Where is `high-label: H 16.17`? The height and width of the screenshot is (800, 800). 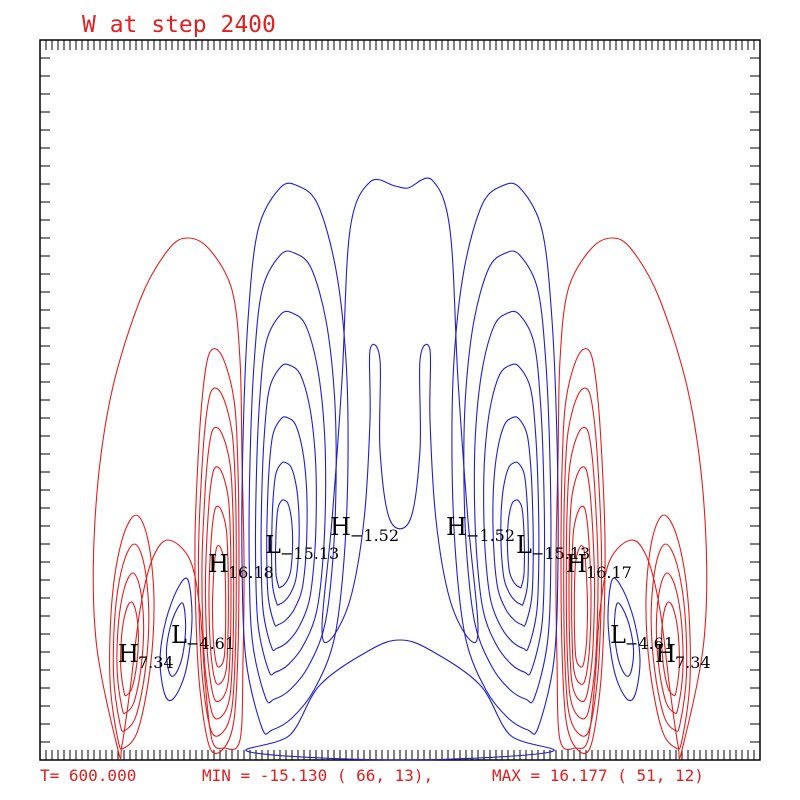 high-label: H 16.17 is located at coordinates (599, 566).